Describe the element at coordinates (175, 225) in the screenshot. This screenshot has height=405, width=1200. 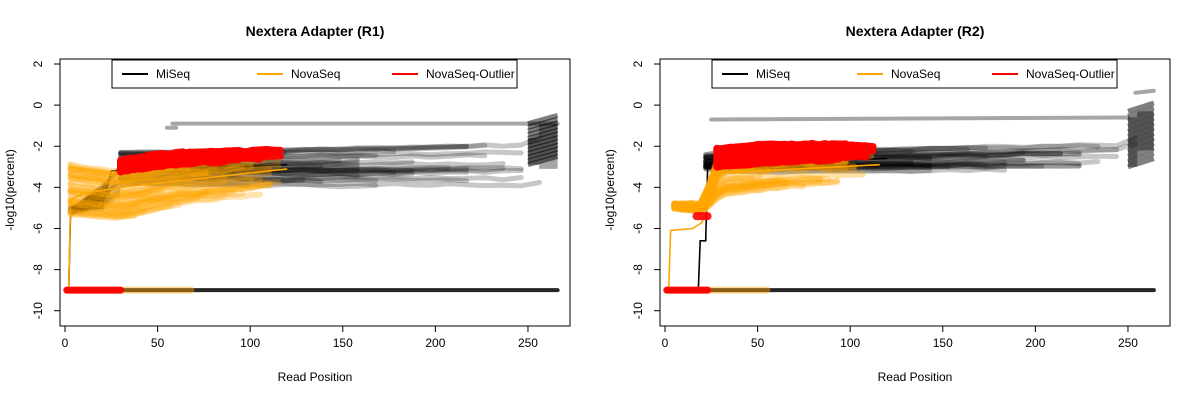
I see `series-novaseq` at that location.